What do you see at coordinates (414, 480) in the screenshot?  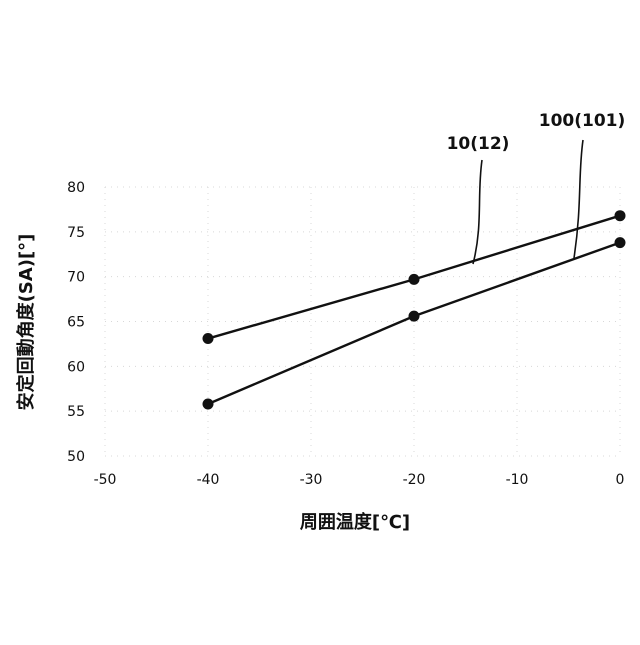 I see `x-tick-label: -20` at bounding box center [414, 480].